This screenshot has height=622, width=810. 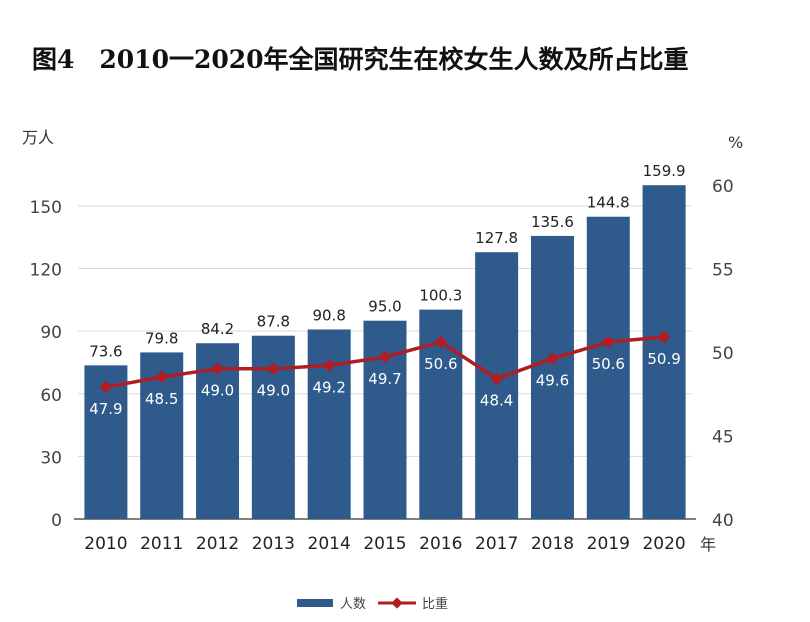 I want to click on x-tick-label: 2017, so click(x=496, y=544).